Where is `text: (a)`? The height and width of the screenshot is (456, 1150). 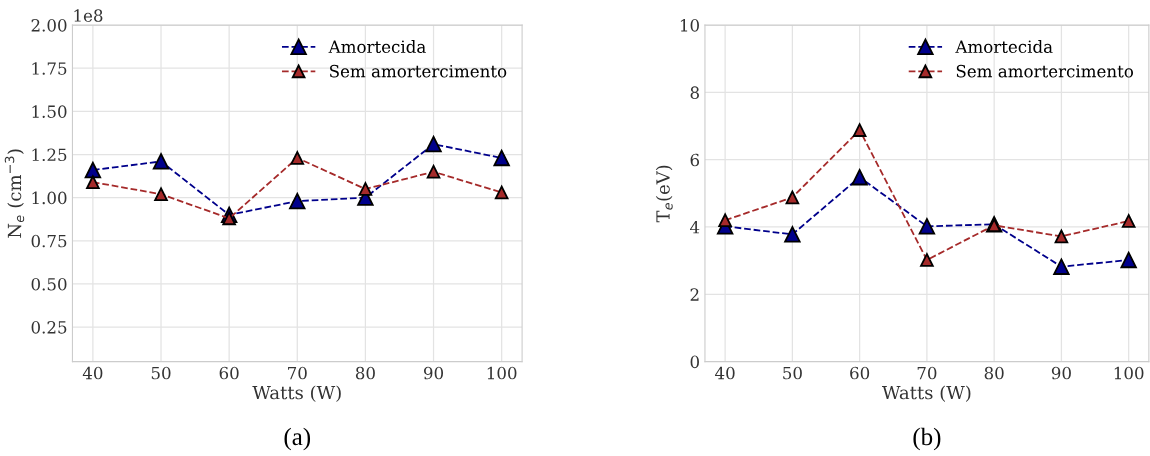
text: (a) is located at coordinates (297, 439).